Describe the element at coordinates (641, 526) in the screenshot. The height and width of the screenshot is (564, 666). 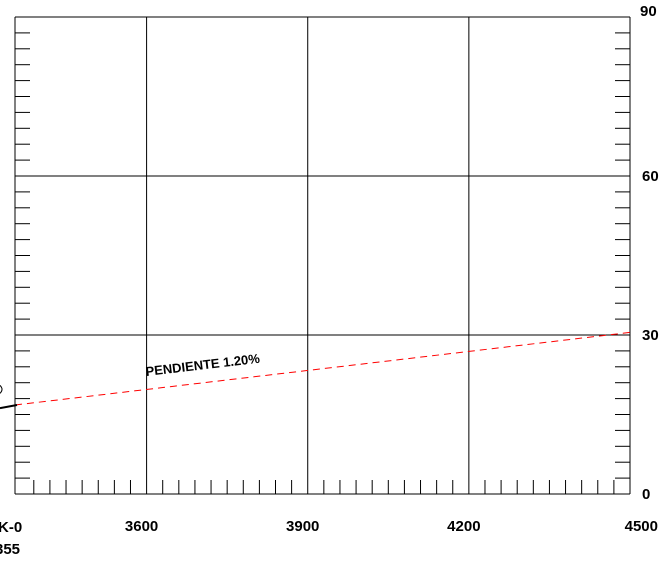
I see `x-tick-label-4500: 4500` at that location.